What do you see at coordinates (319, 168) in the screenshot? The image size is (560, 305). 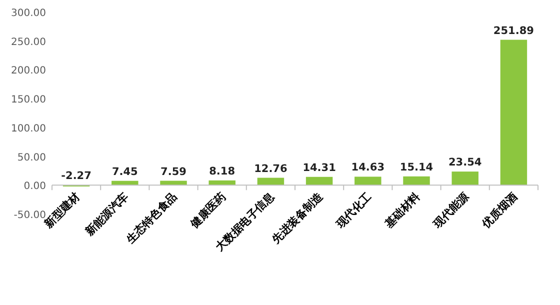 I see `data-label: 14.31` at bounding box center [319, 168].